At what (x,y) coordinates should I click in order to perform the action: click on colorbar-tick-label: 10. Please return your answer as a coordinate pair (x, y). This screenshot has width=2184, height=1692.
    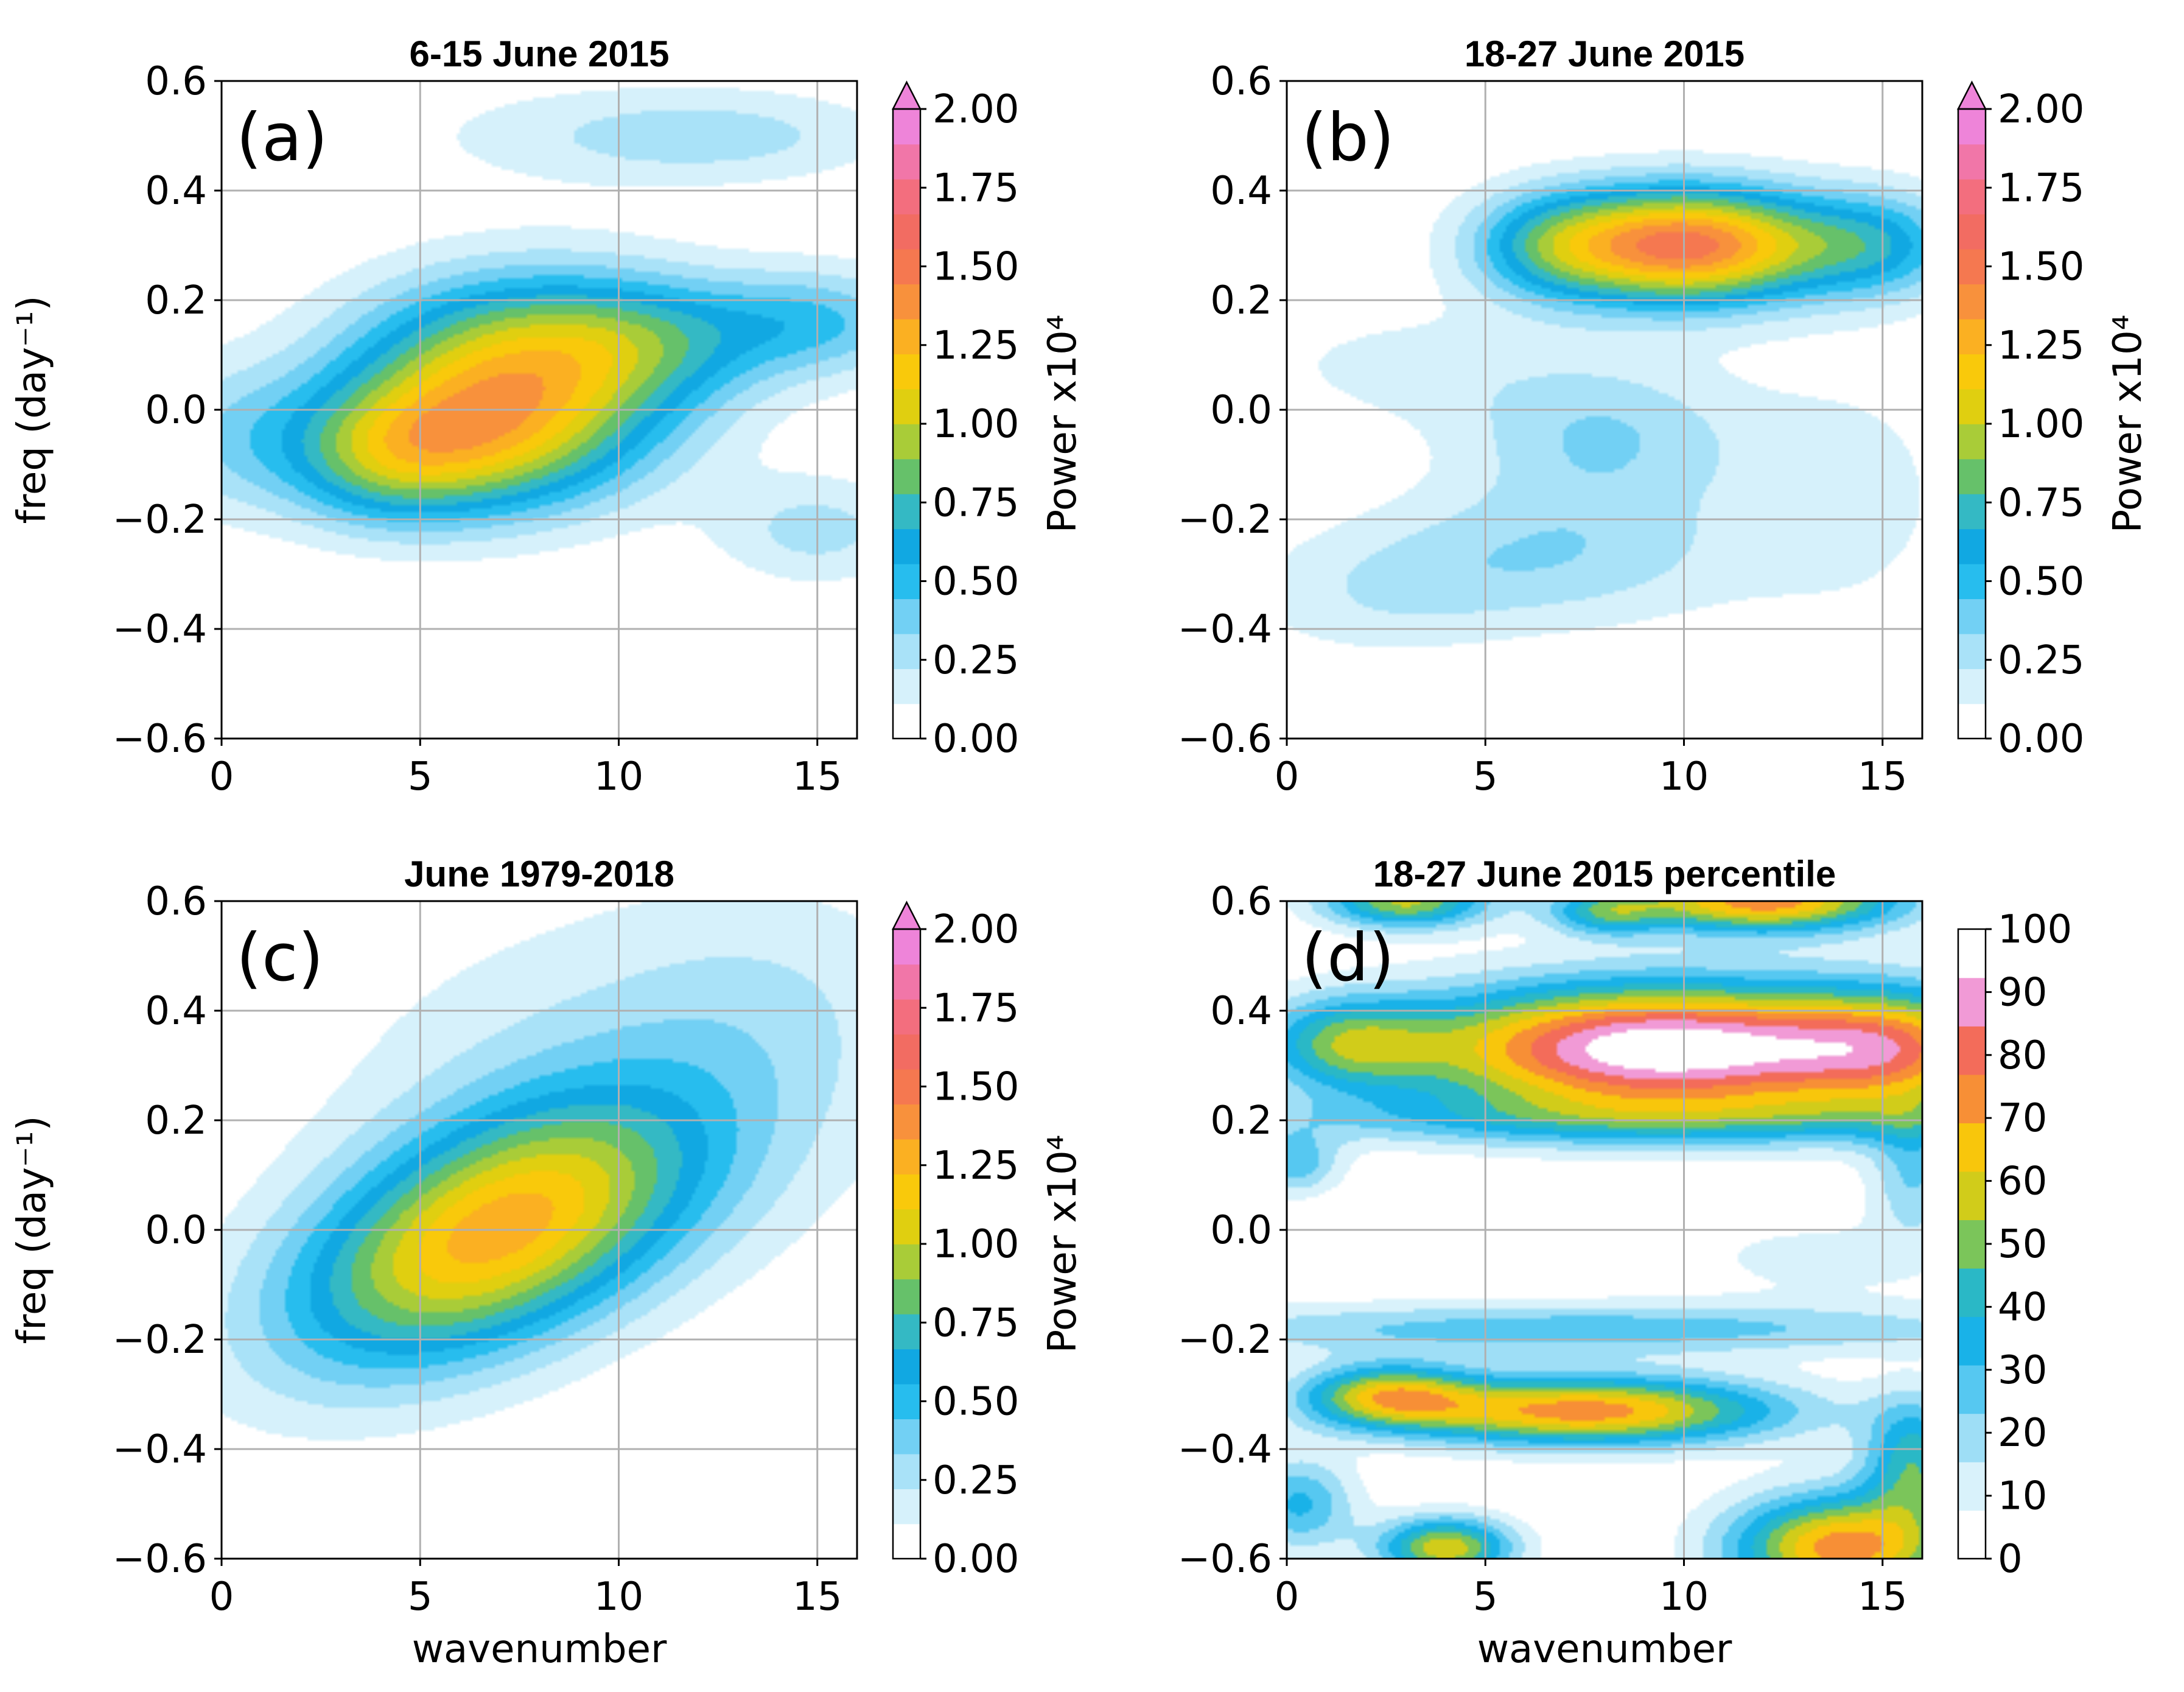
    Looking at the image, I should click on (2022, 1496).